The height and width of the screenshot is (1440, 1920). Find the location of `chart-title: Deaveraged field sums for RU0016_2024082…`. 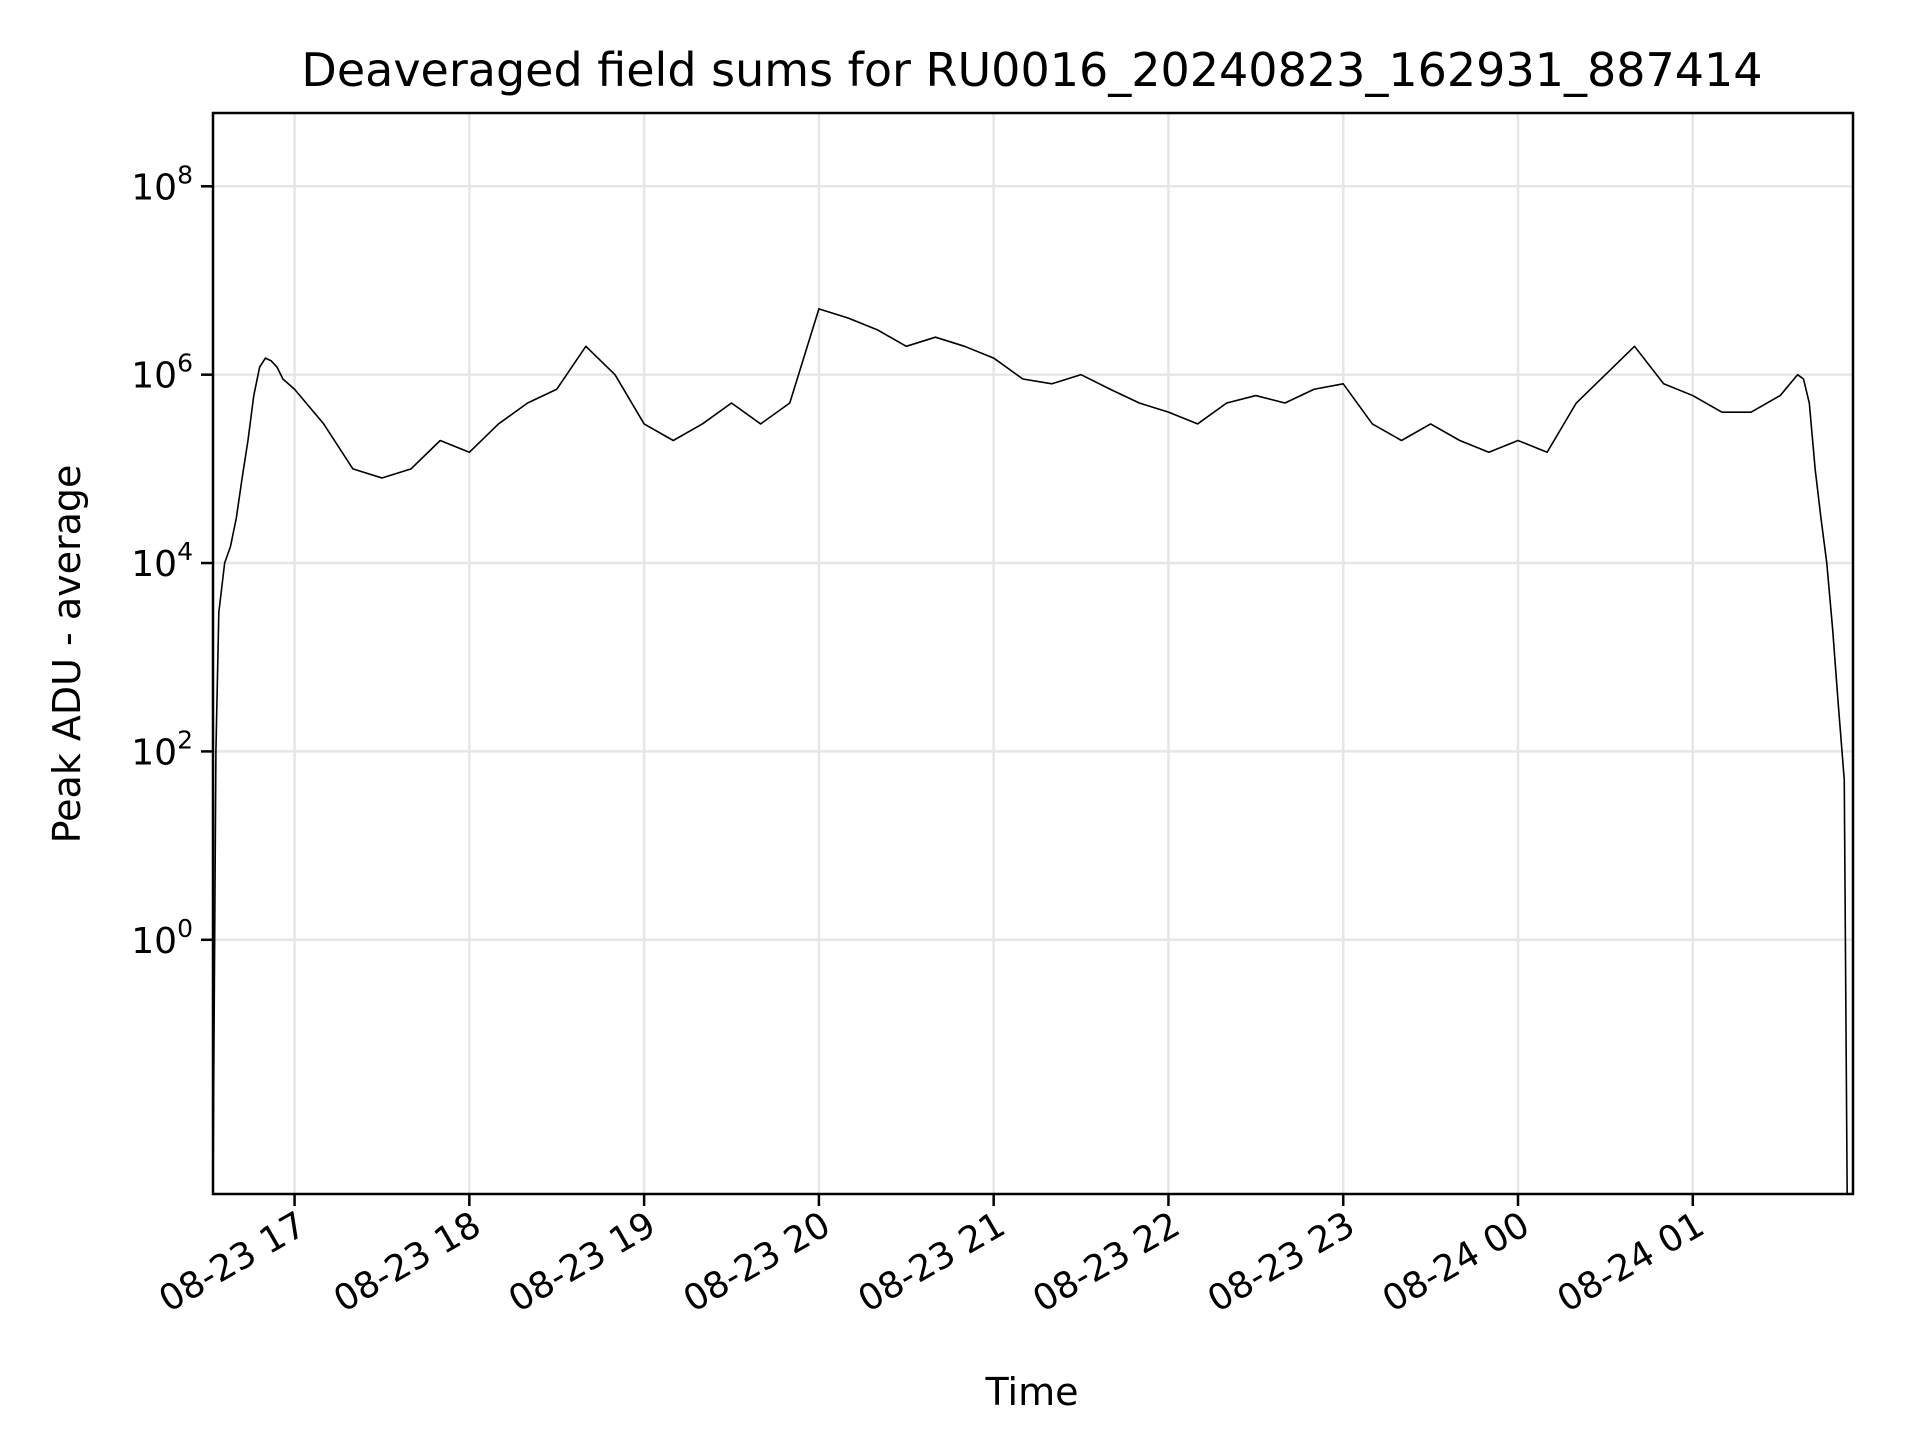

chart-title: Deaveraged field sums for RU0016_2024082… is located at coordinates (1031, 70).